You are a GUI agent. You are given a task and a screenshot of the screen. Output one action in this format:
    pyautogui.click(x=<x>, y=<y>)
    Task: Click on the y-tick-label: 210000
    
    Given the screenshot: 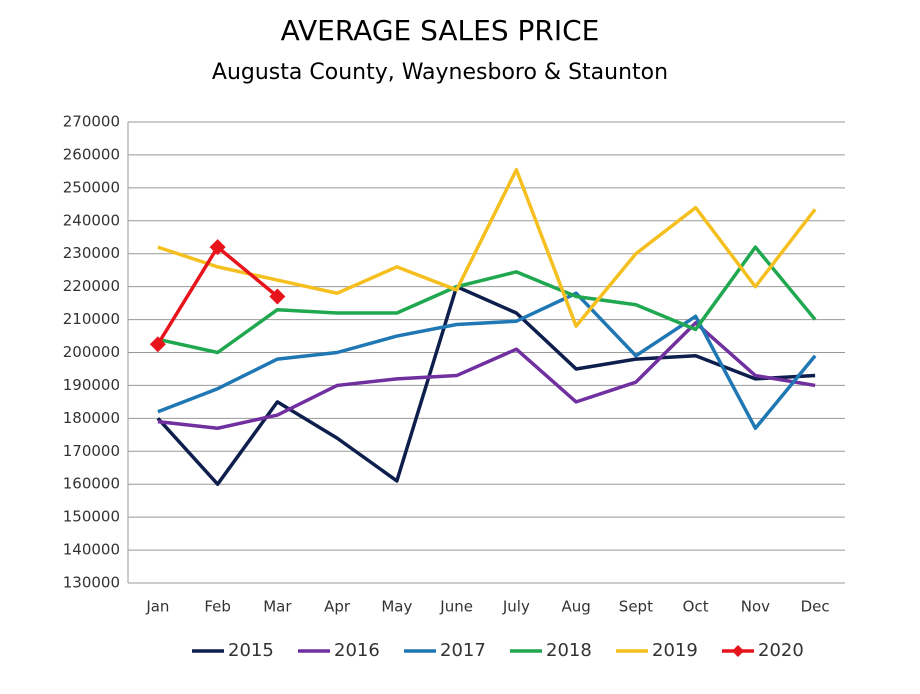 What is the action you would take?
    pyautogui.click(x=91, y=319)
    